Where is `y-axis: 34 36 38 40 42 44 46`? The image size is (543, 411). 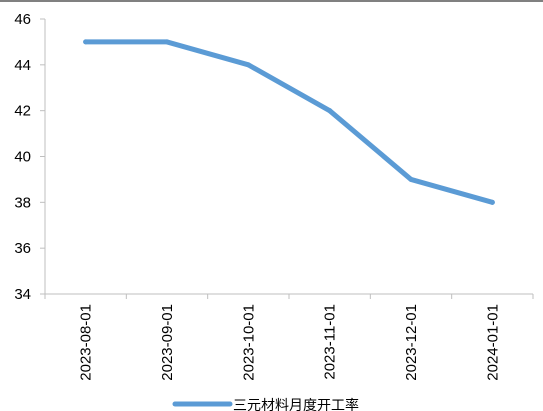
y-axis: 34 36 38 40 42 44 46 is located at coordinates (30, 157).